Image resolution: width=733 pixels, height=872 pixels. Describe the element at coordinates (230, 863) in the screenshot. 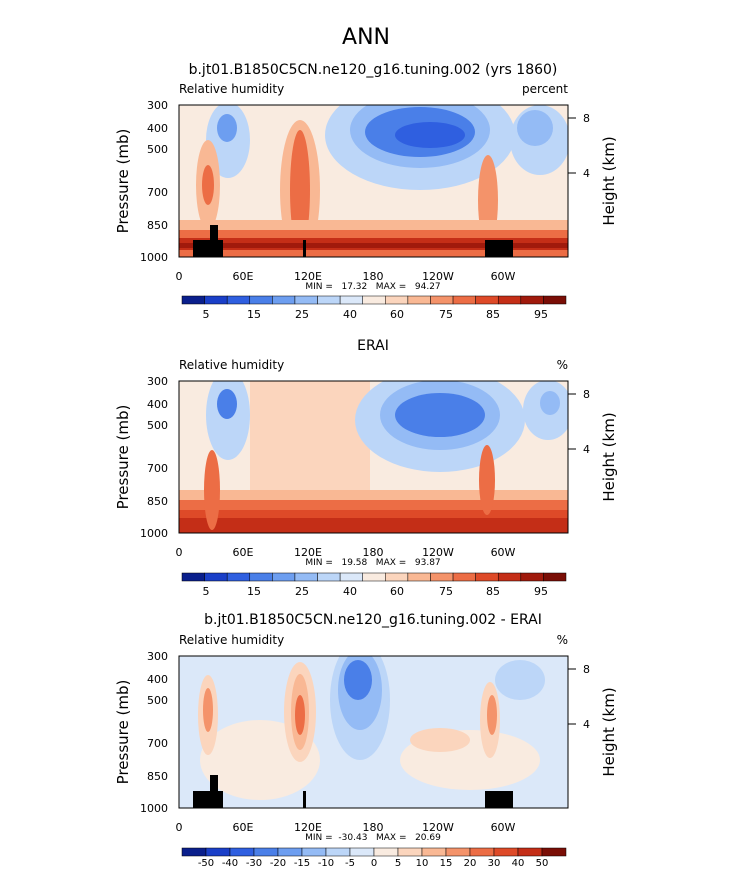

I see `colorbar-label: -40` at that location.